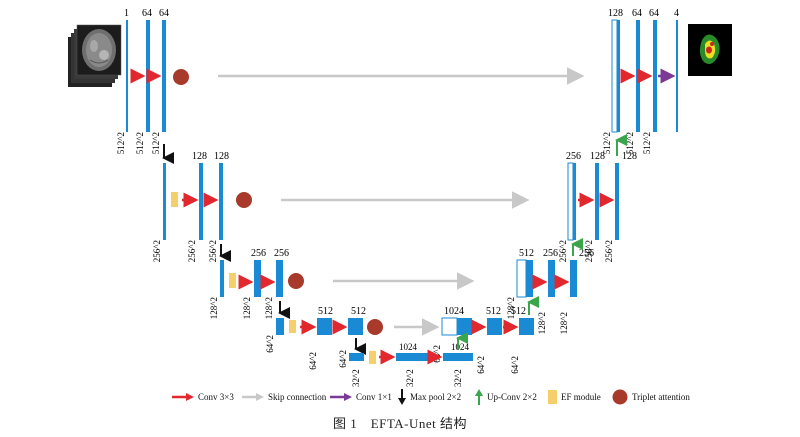 The width and height of the screenshot is (800, 437). What do you see at coordinates (449, 326) in the screenshot?
I see `feature-map-l4-concat` at bounding box center [449, 326].